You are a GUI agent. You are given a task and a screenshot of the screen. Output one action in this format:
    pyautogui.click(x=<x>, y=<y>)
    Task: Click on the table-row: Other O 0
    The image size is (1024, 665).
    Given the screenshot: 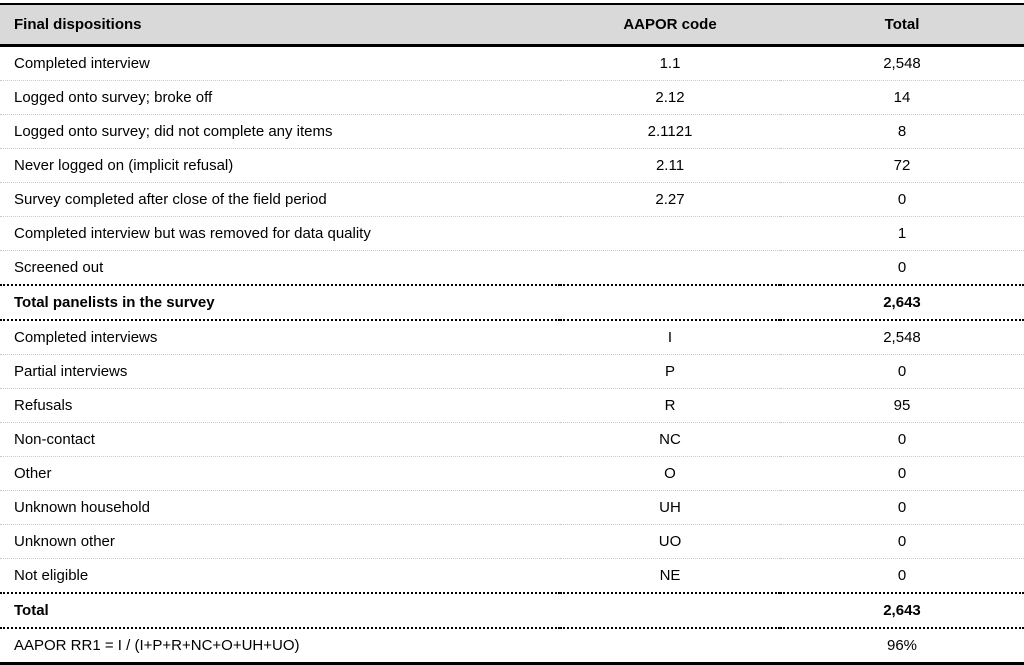 What is the action you would take?
    pyautogui.click(x=512, y=473)
    